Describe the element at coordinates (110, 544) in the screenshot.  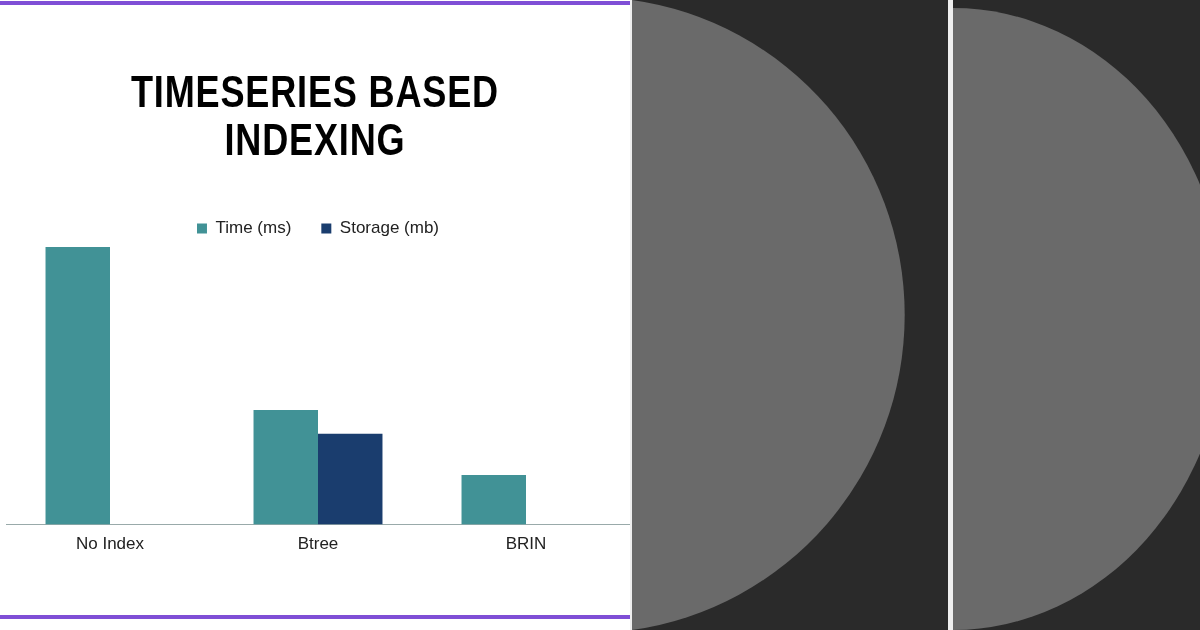
I see `x-tick-label: No Index` at that location.